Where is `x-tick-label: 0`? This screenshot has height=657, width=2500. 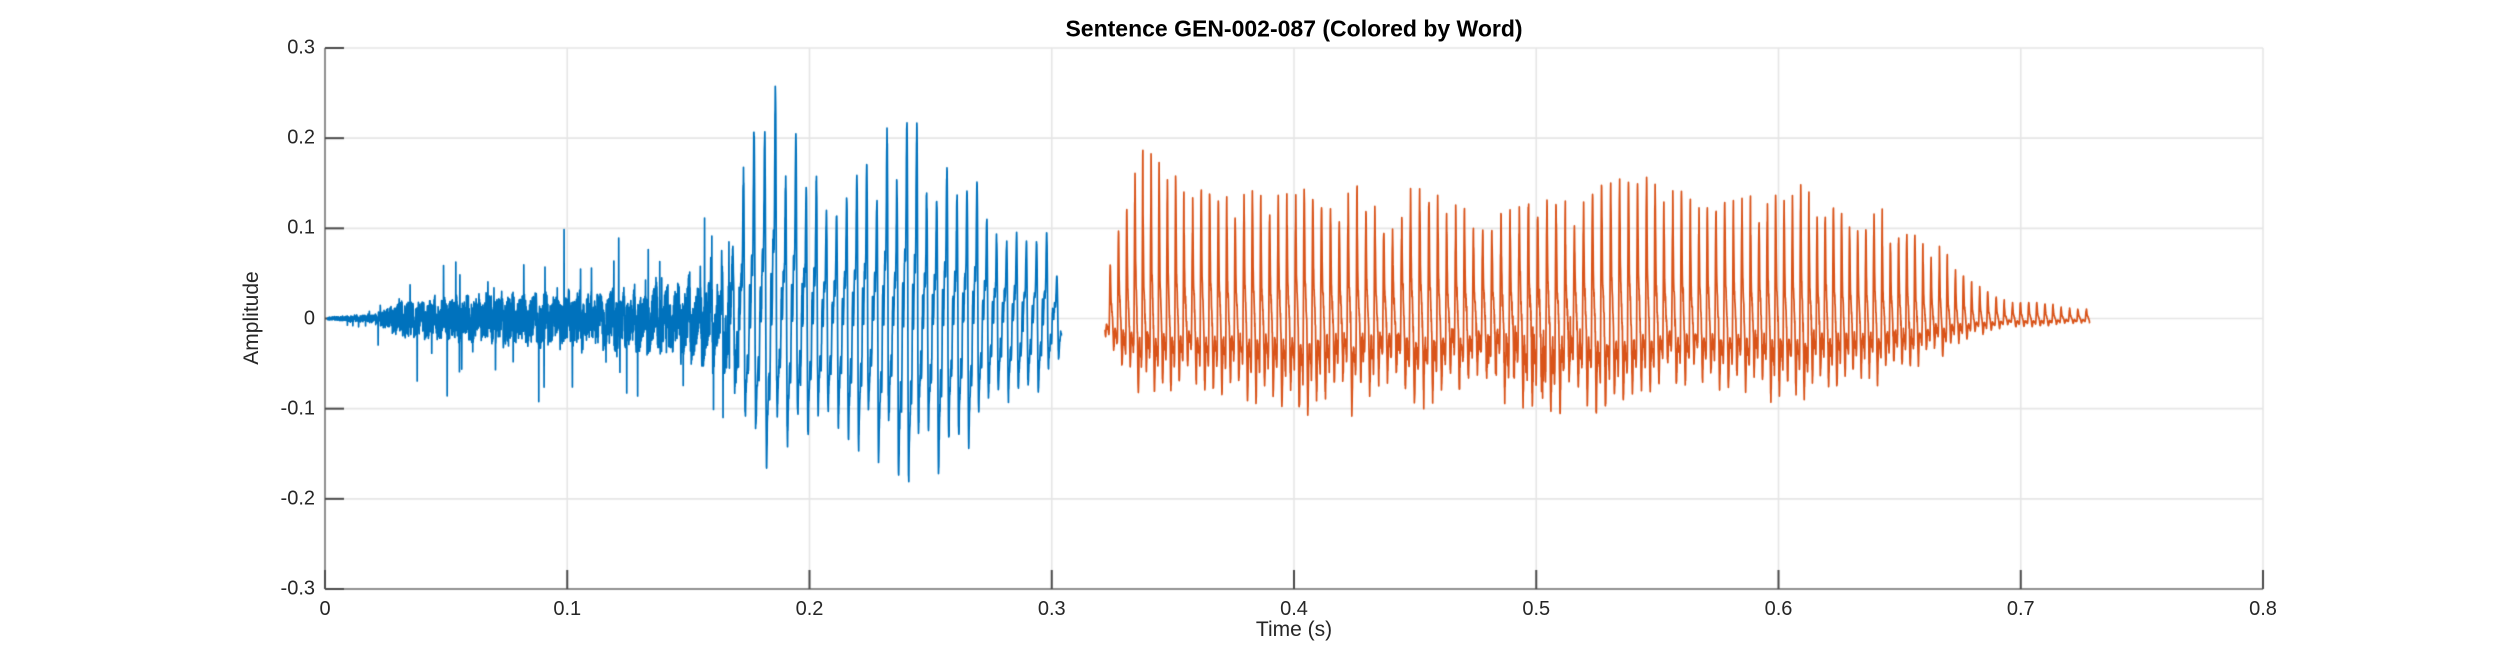 x-tick-label: 0 is located at coordinates (325, 609).